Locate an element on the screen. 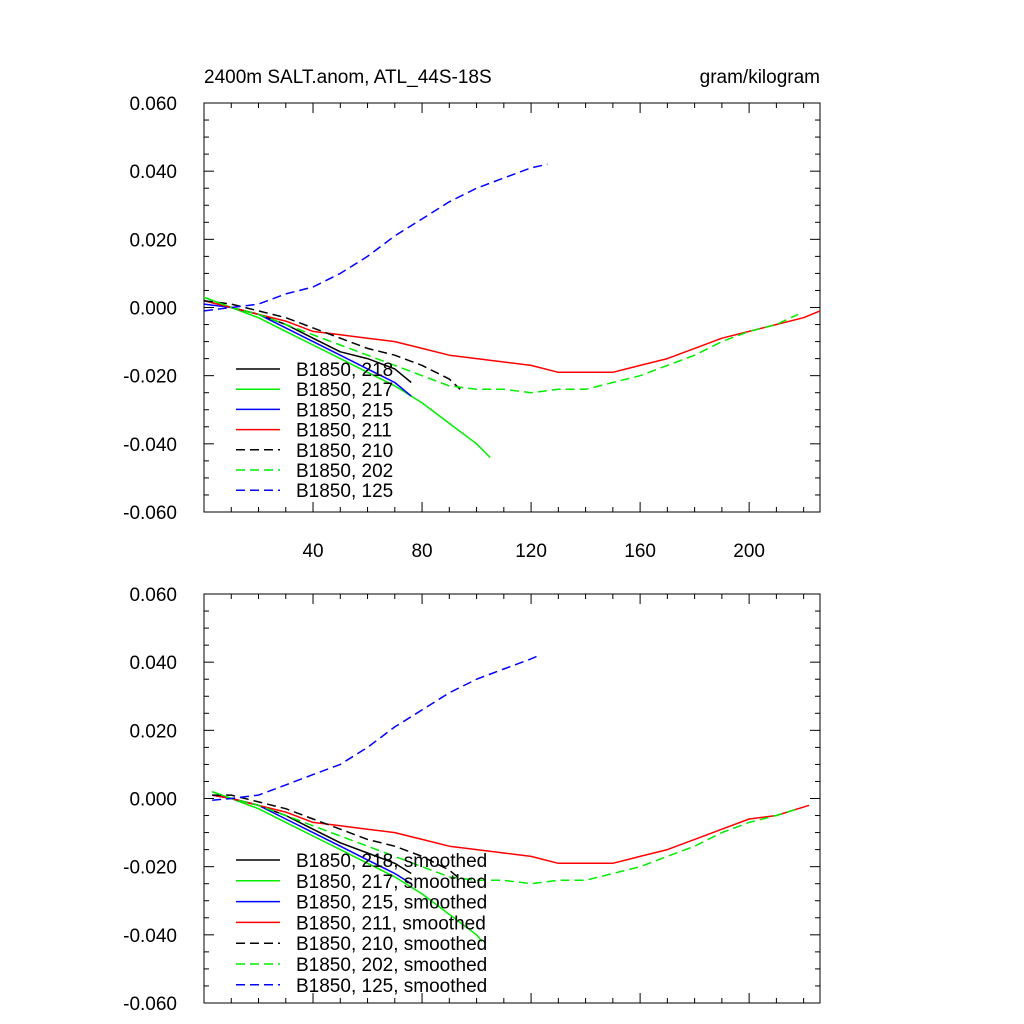 The width and height of the screenshot is (1024, 1024). legend-label: B1850, 211 is located at coordinates (344, 431).